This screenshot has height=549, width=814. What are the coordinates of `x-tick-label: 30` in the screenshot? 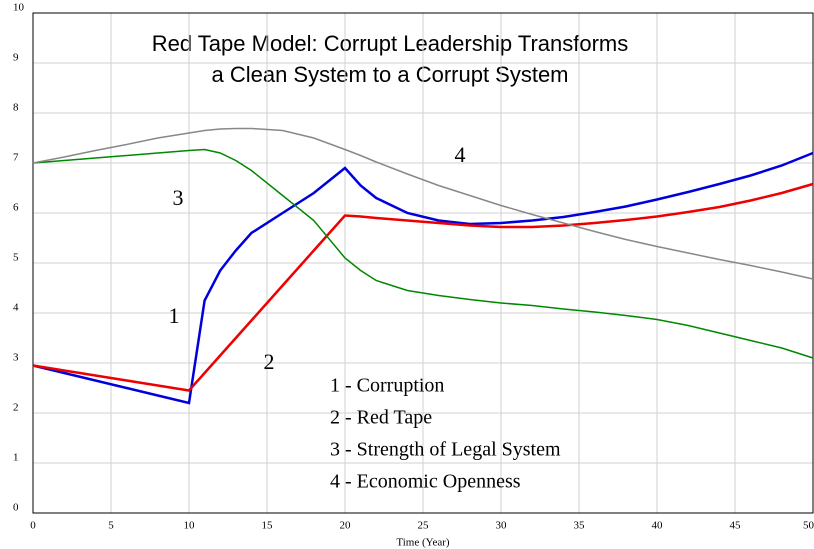 It's located at (502, 526).